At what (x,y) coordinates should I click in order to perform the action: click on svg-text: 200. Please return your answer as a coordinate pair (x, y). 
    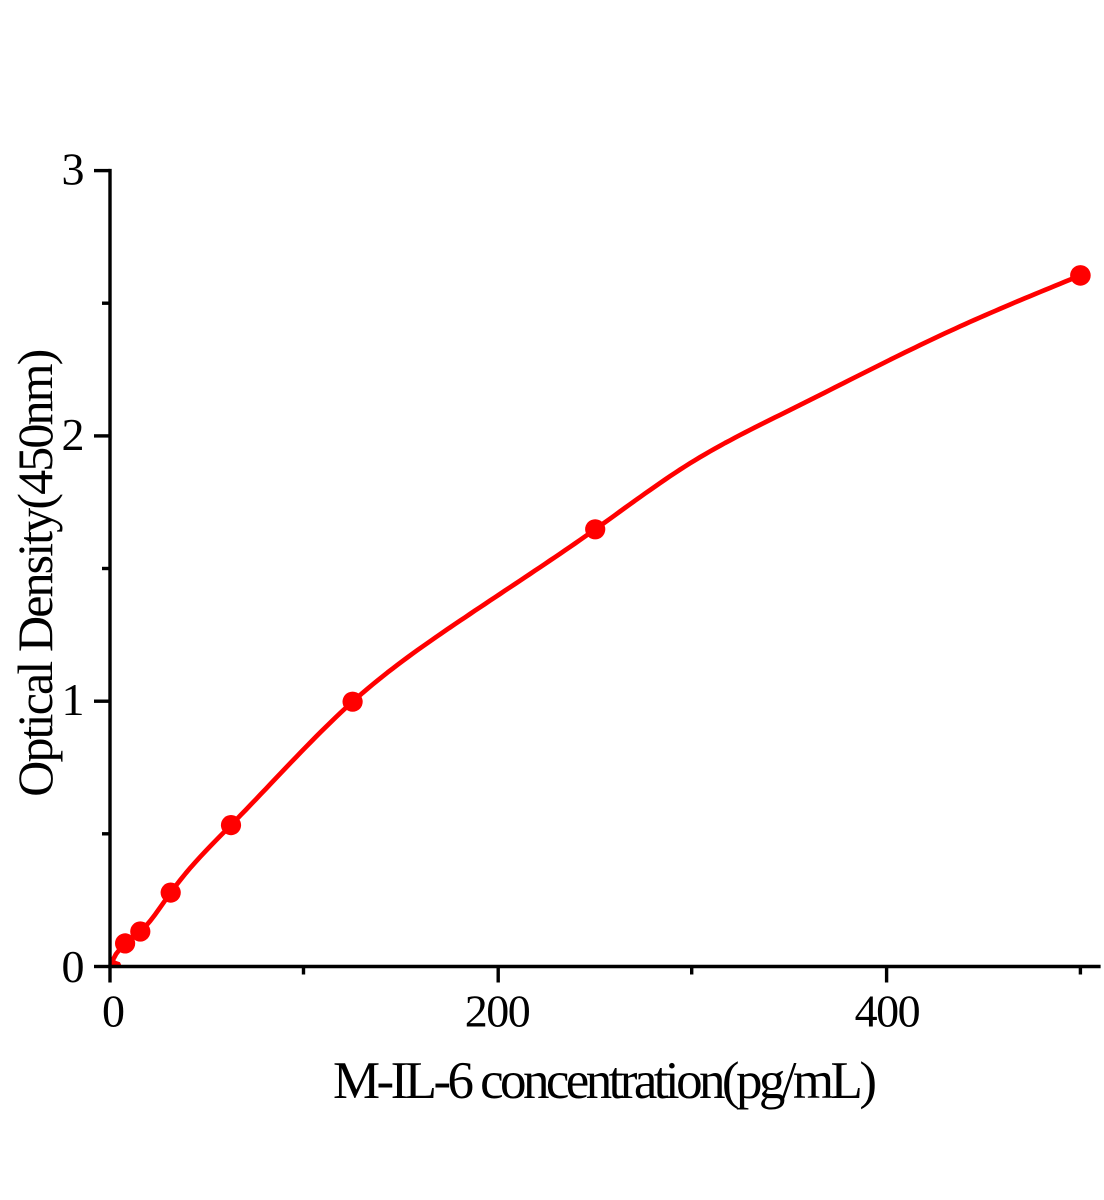
    Looking at the image, I should click on (498, 1011).